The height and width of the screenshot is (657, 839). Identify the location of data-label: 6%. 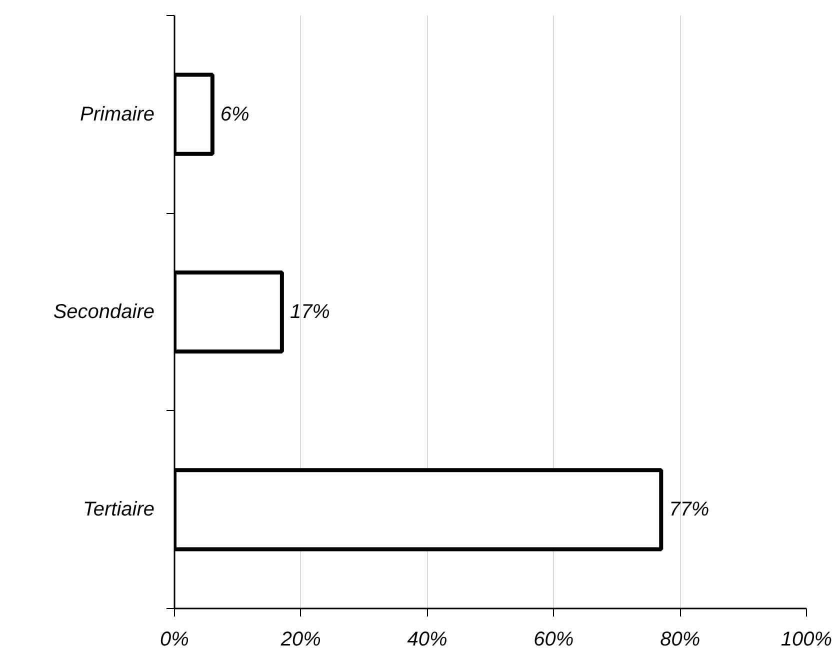
(235, 114).